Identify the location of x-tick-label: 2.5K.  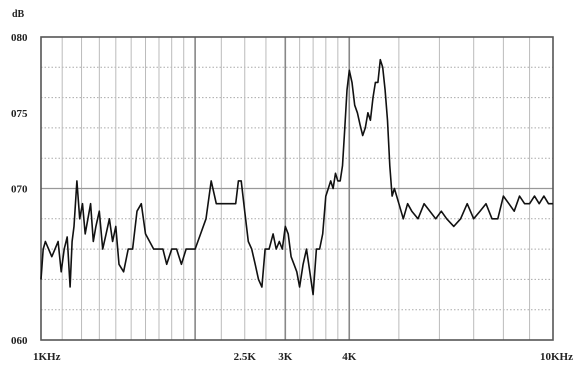
(245, 357).